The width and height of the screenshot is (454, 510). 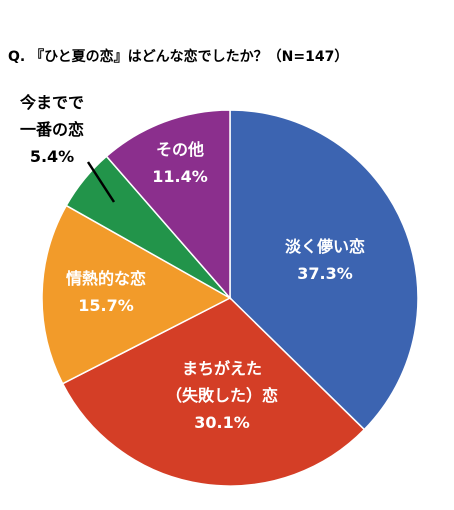 What do you see at coordinates (222, 368) in the screenshot?
I see `slice-label-2-line-1: まちがえた` at bounding box center [222, 368].